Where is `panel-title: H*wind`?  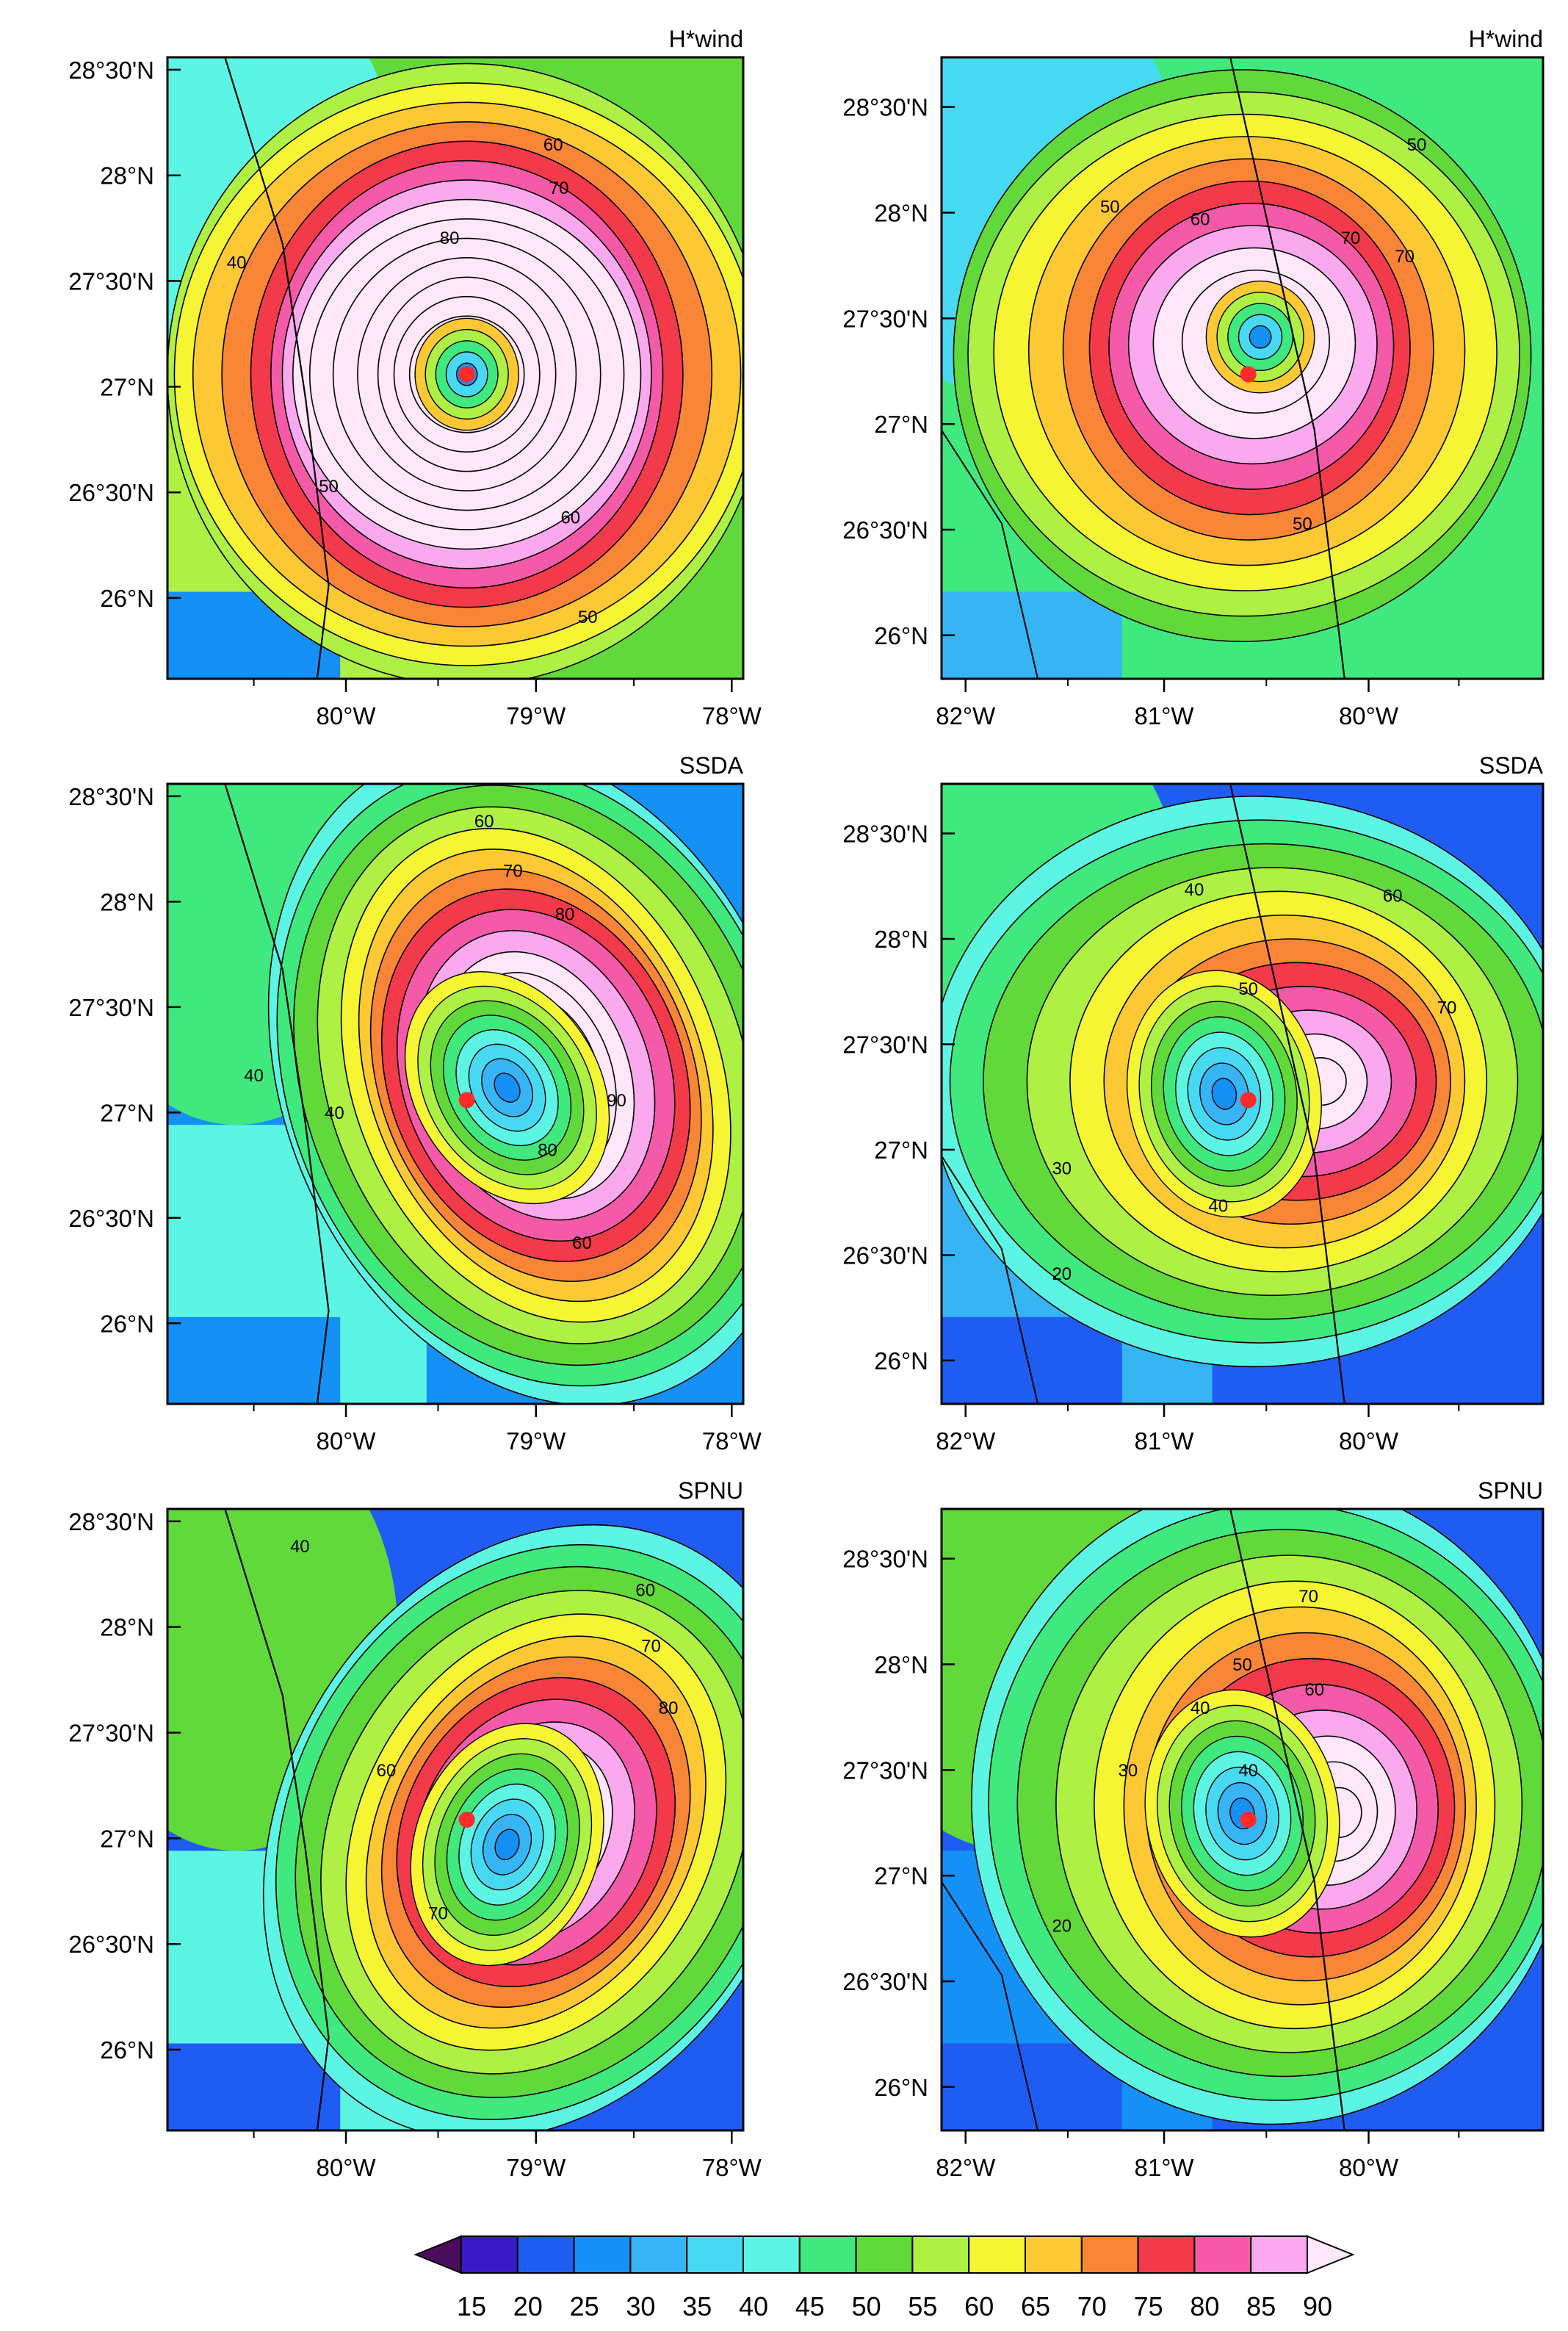
panel-title: H*wind is located at coordinates (1506, 39).